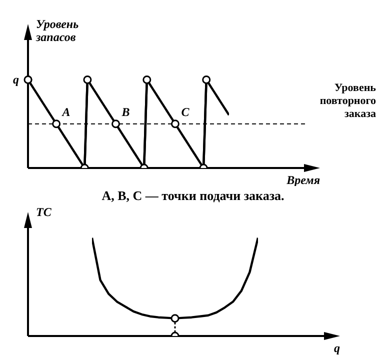  What do you see at coordinates (58, 30) in the screenshot?
I see `y-axis-title: Уровень запасов` at bounding box center [58, 30].